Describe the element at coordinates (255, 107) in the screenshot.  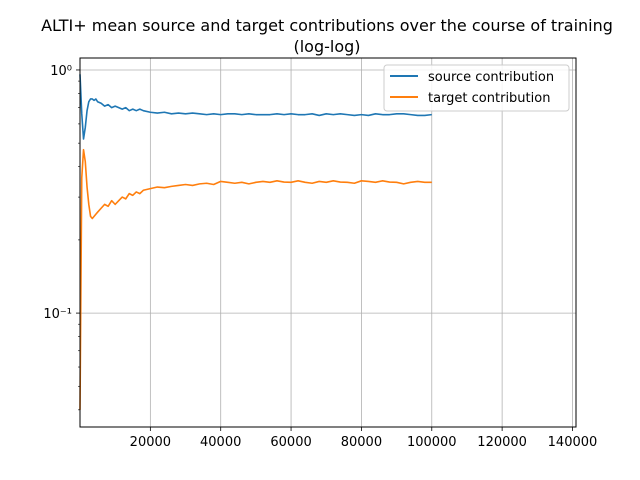
I see `series-line-source` at that location.